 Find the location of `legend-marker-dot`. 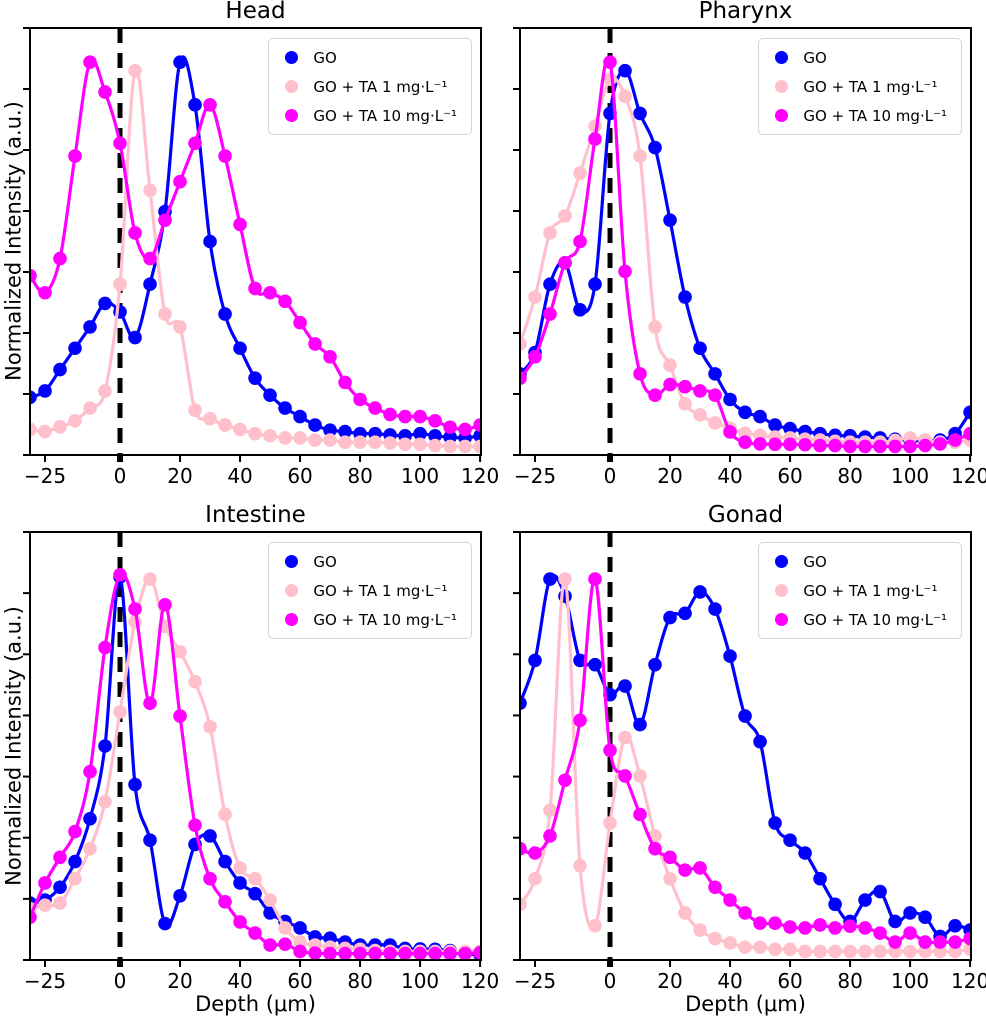

legend-marker-dot is located at coordinates (292, 590).